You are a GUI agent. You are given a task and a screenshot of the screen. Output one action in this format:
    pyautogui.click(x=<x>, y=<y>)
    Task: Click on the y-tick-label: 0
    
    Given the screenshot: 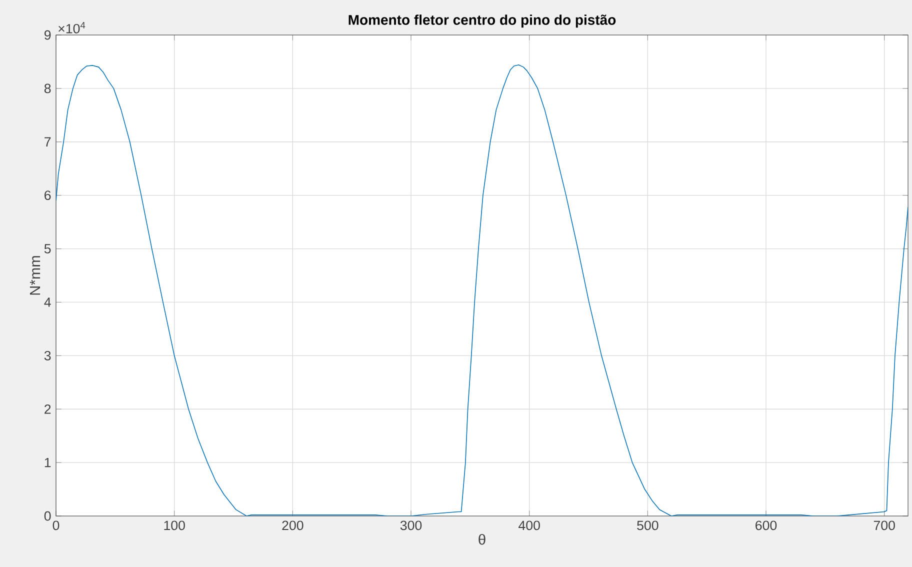 What is the action you would take?
    pyautogui.click(x=47, y=516)
    